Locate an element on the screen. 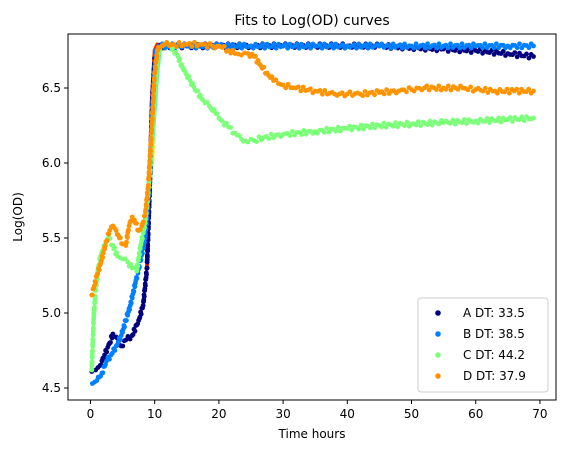 This screenshot has width=570, height=455. x-axis-label: Time hours is located at coordinates (312, 434).